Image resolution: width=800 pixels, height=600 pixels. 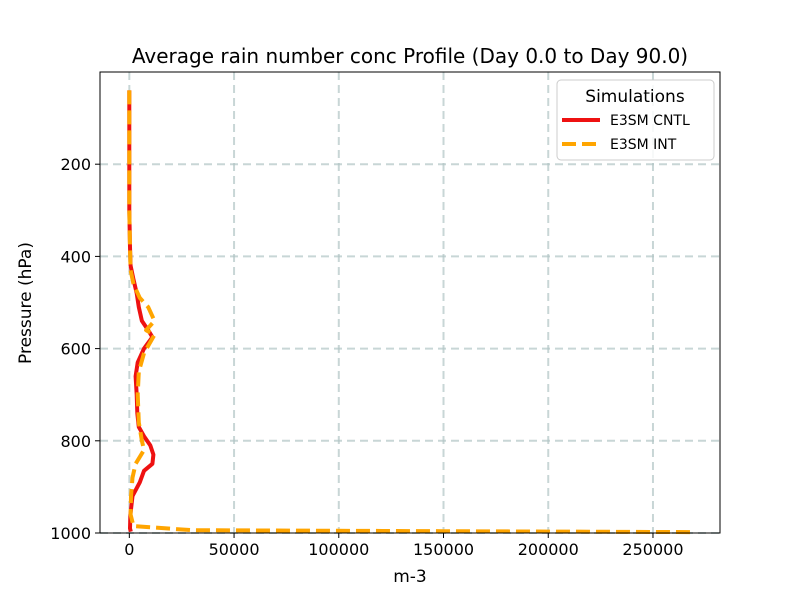 What do you see at coordinates (643, 145) in the screenshot?
I see `legend-label-1: E3SM INT` at bounding box center [643, 145].